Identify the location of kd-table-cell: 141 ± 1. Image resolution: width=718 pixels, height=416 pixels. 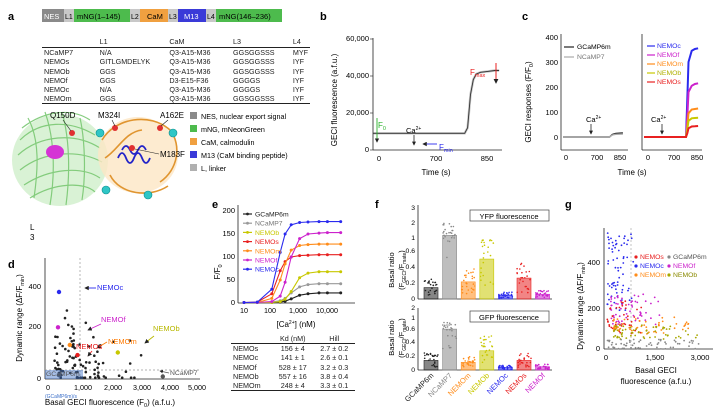
(292, 358).